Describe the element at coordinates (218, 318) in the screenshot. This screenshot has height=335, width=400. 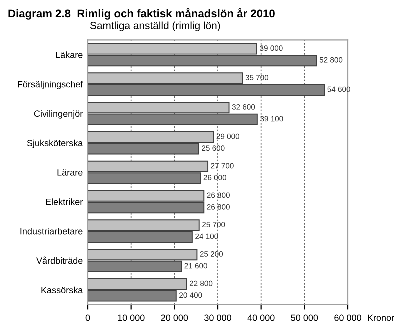
I see `x-tick-label: 30 000` at that location.